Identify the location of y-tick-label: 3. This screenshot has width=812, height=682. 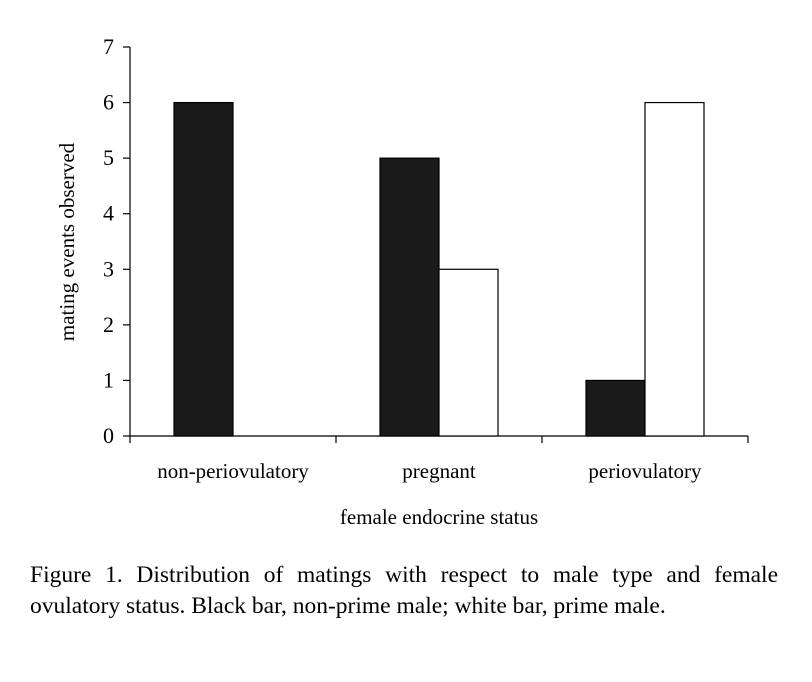
(108, 268).